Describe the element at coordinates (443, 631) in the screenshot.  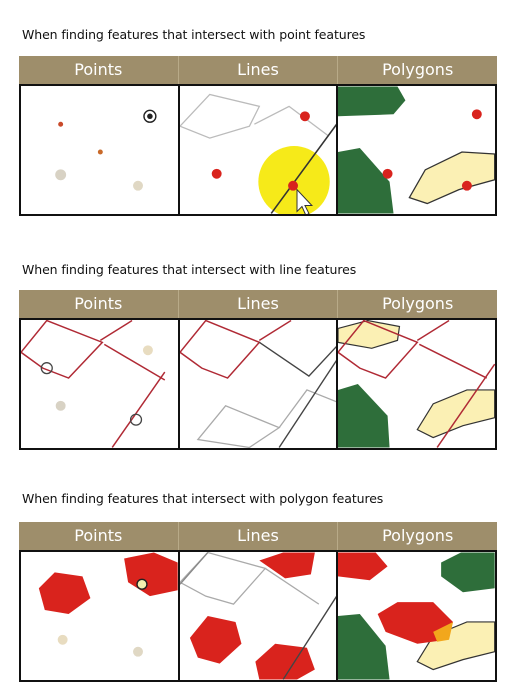
I see `overlap-area` at that location.